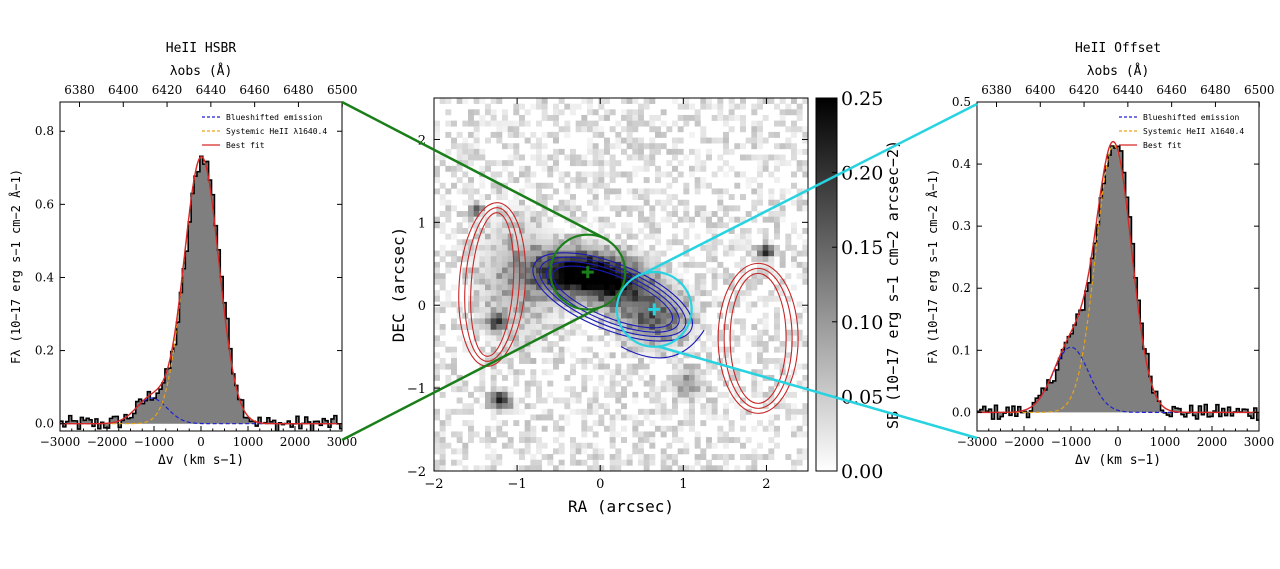 The height and width of the screenshot is (569, 1280). I want to click on top-tick-label: 6440, so click(211, 90).